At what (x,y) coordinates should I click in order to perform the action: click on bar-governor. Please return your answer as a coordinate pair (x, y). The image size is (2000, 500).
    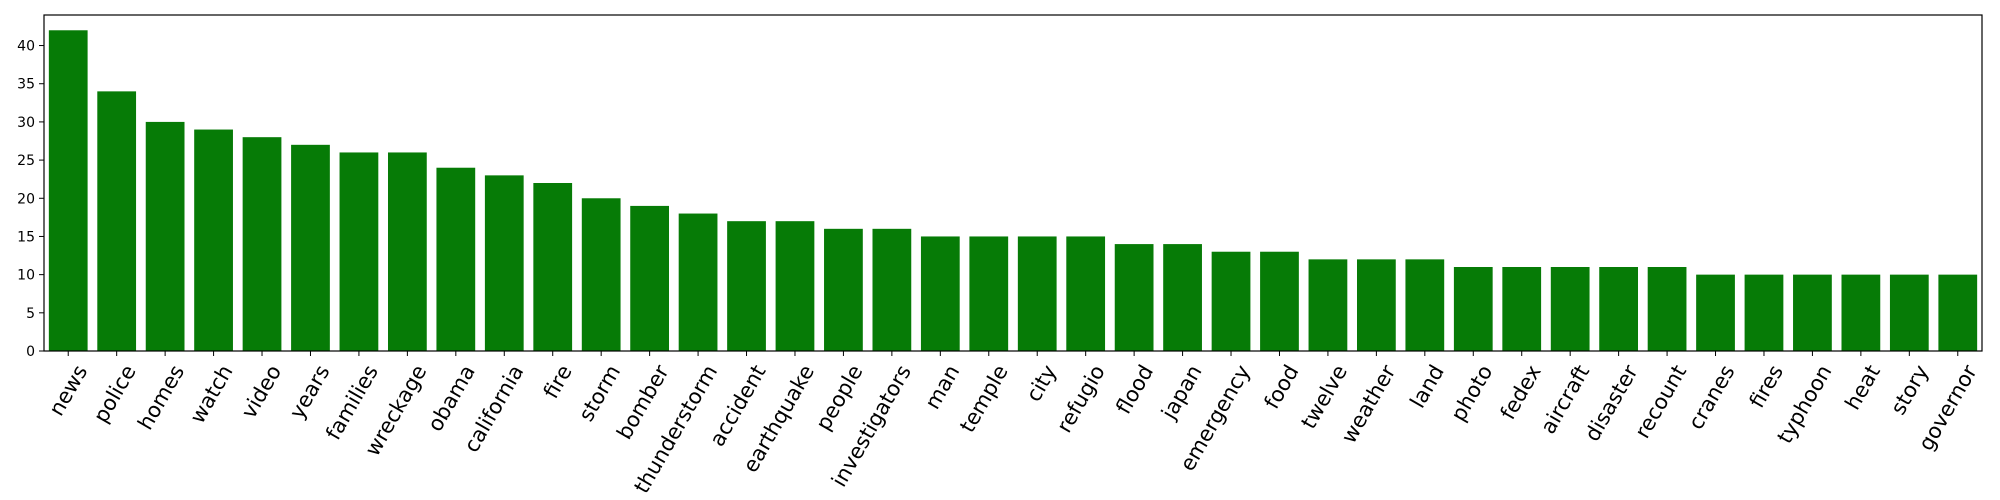
    Looking at the image, I should click on (1958, 312).